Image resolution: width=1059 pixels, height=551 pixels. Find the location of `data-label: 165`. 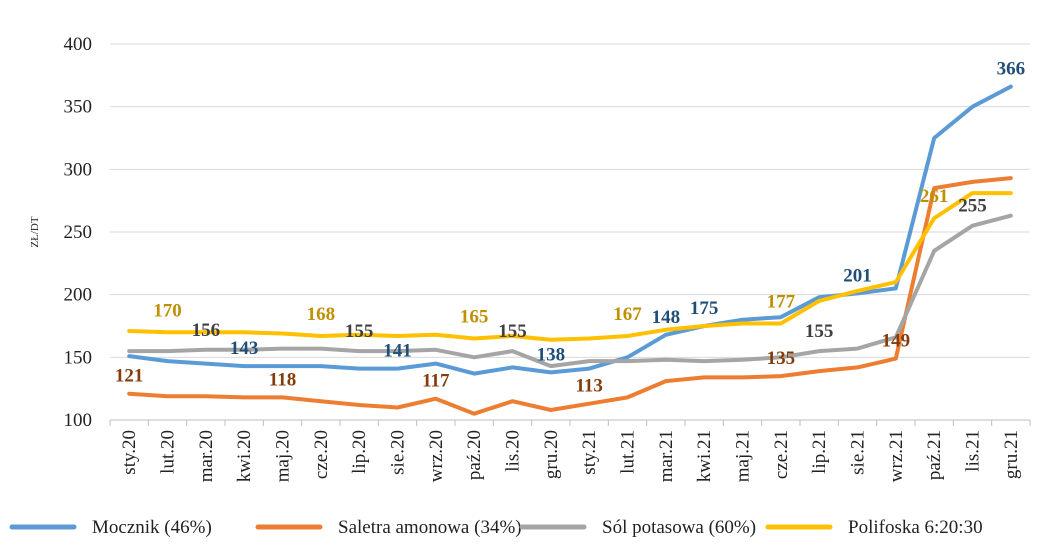

data-label: 165 is located at coordinates (474, 317).